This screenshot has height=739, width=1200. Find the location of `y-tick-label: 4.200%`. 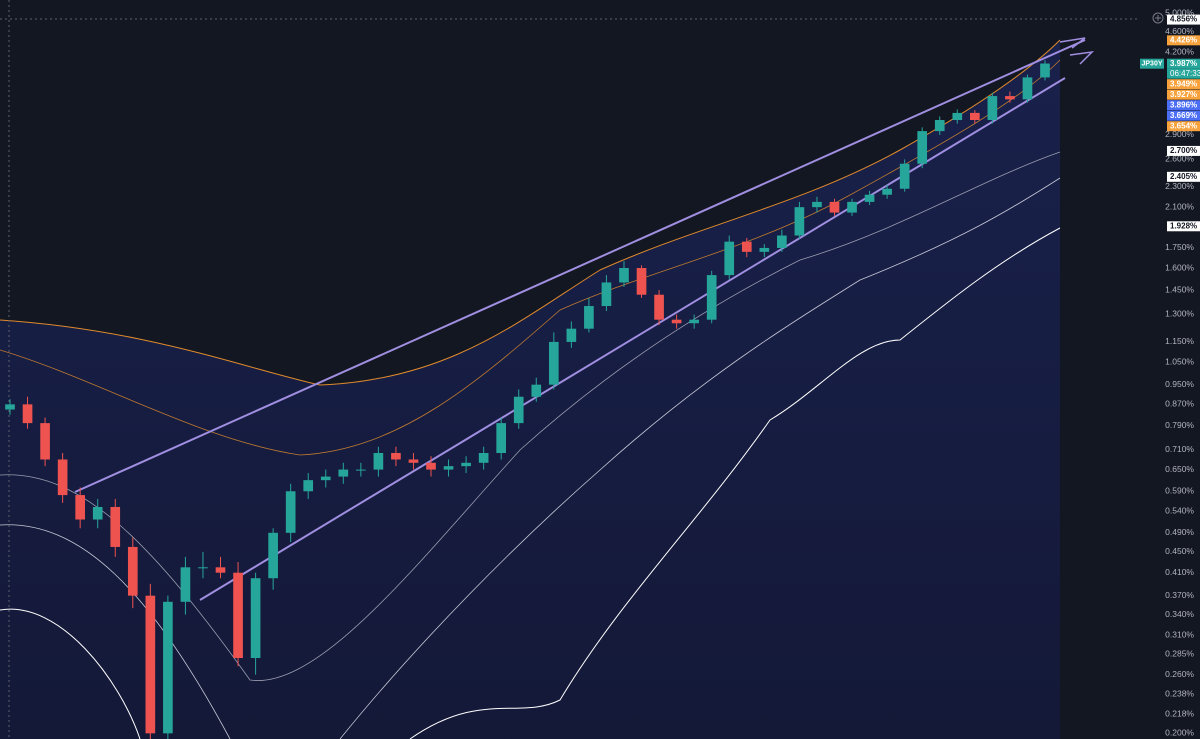

y-tick-label: 4.200% is located at coordinates (1179, 51).